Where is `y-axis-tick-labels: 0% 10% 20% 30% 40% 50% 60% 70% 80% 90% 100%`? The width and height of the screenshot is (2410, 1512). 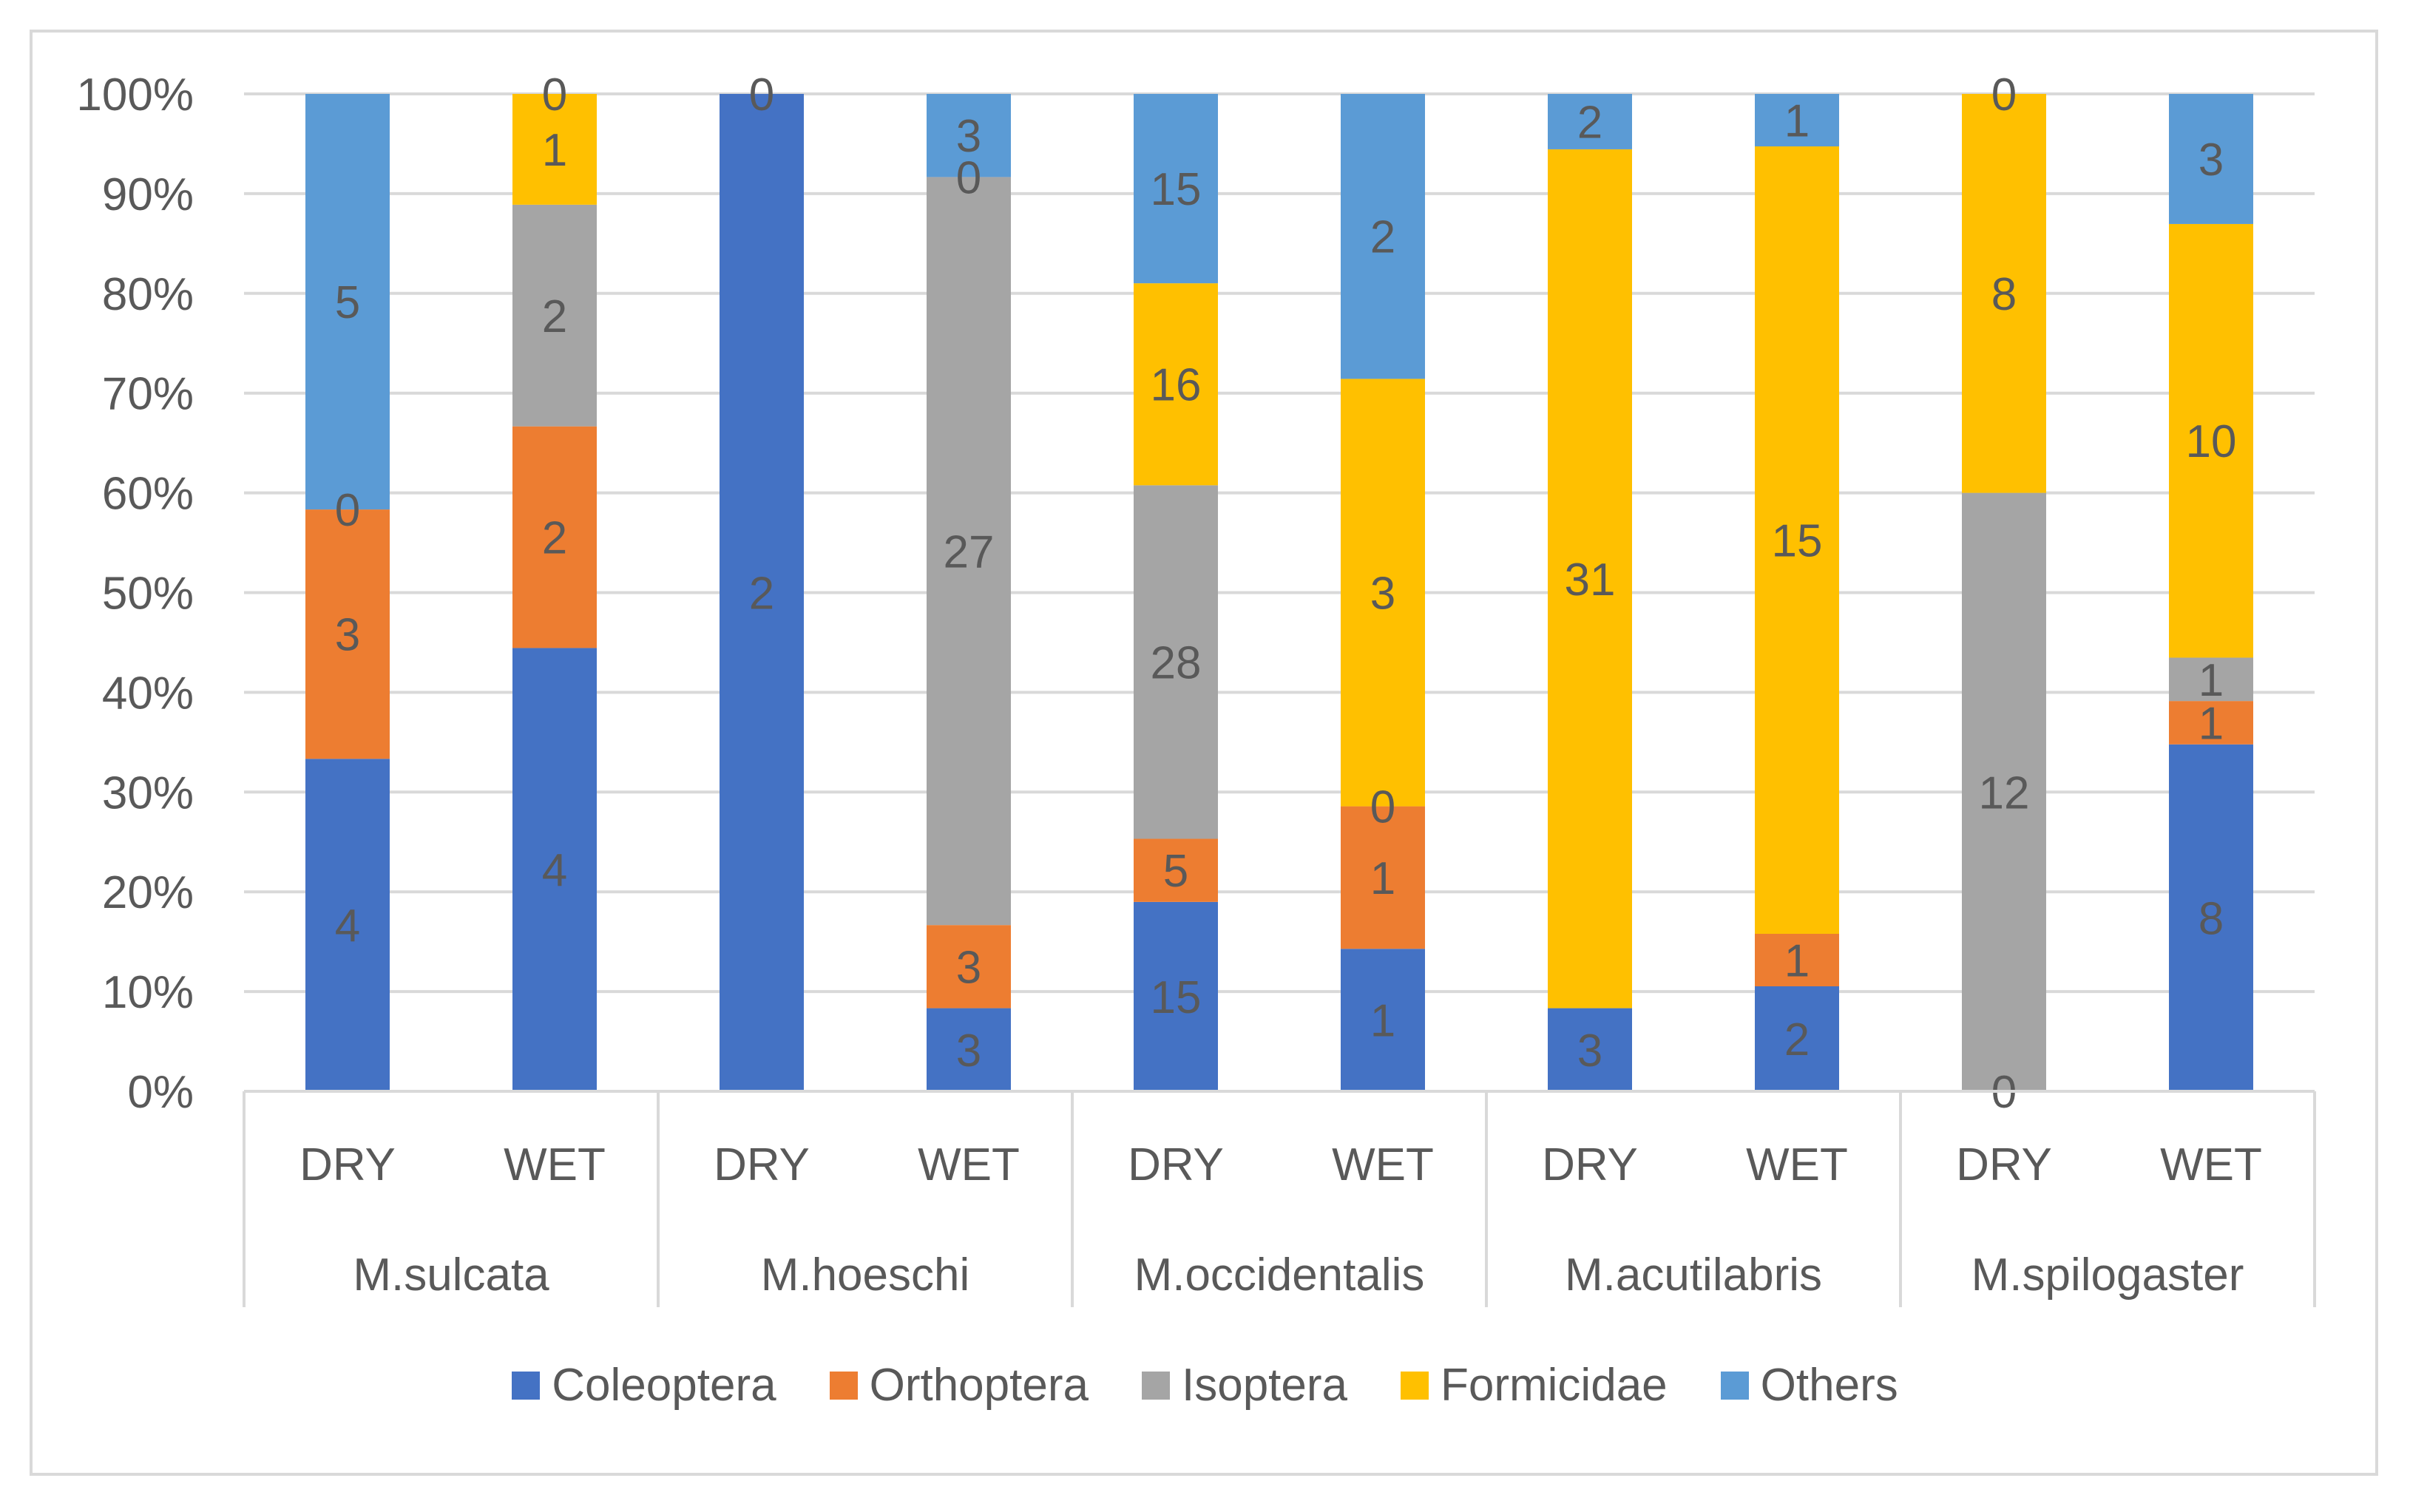
y-axis-tick-labels: 0% 10% 20% 30% 40% 50% 60% 70% 80% 90% 100% is located at coordinates (135, 594).